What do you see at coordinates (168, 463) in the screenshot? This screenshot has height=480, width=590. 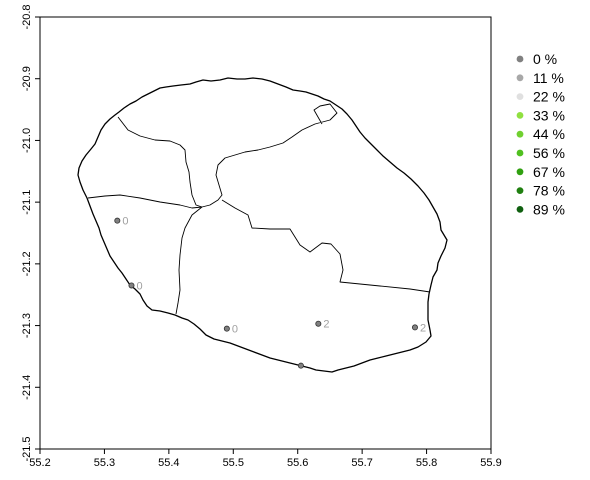 I see `x-tick-label: 55.4` at bounding box center [168, 463].